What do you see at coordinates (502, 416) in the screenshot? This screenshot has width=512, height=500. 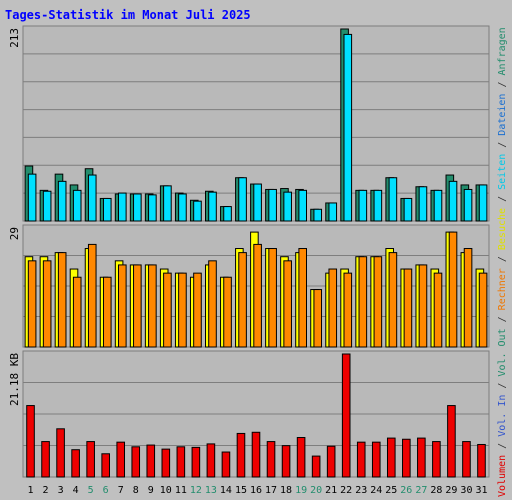 I see `legend-entry: Vol. In` at bounding box center [502, 416].